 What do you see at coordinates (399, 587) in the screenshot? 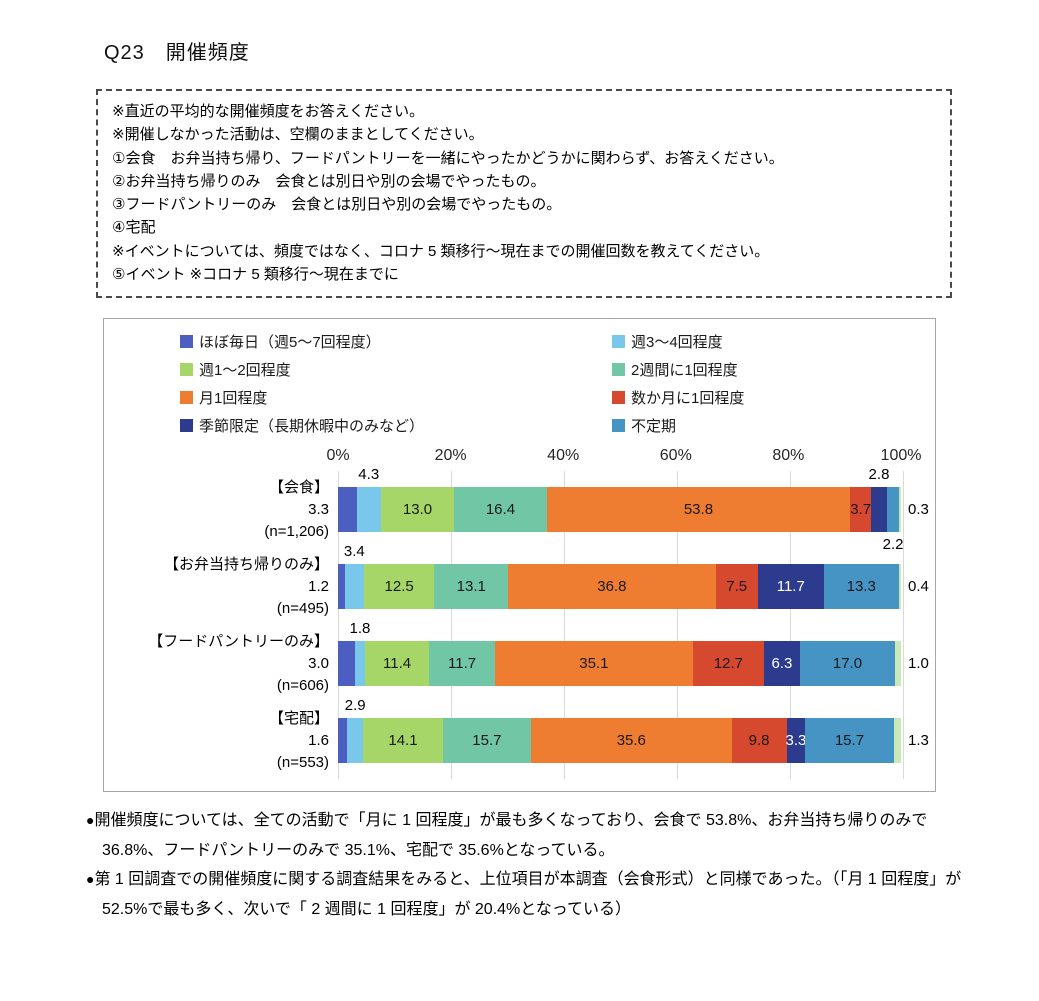
I see `bar-segment: 12.5` at bounding box center [399, 587].